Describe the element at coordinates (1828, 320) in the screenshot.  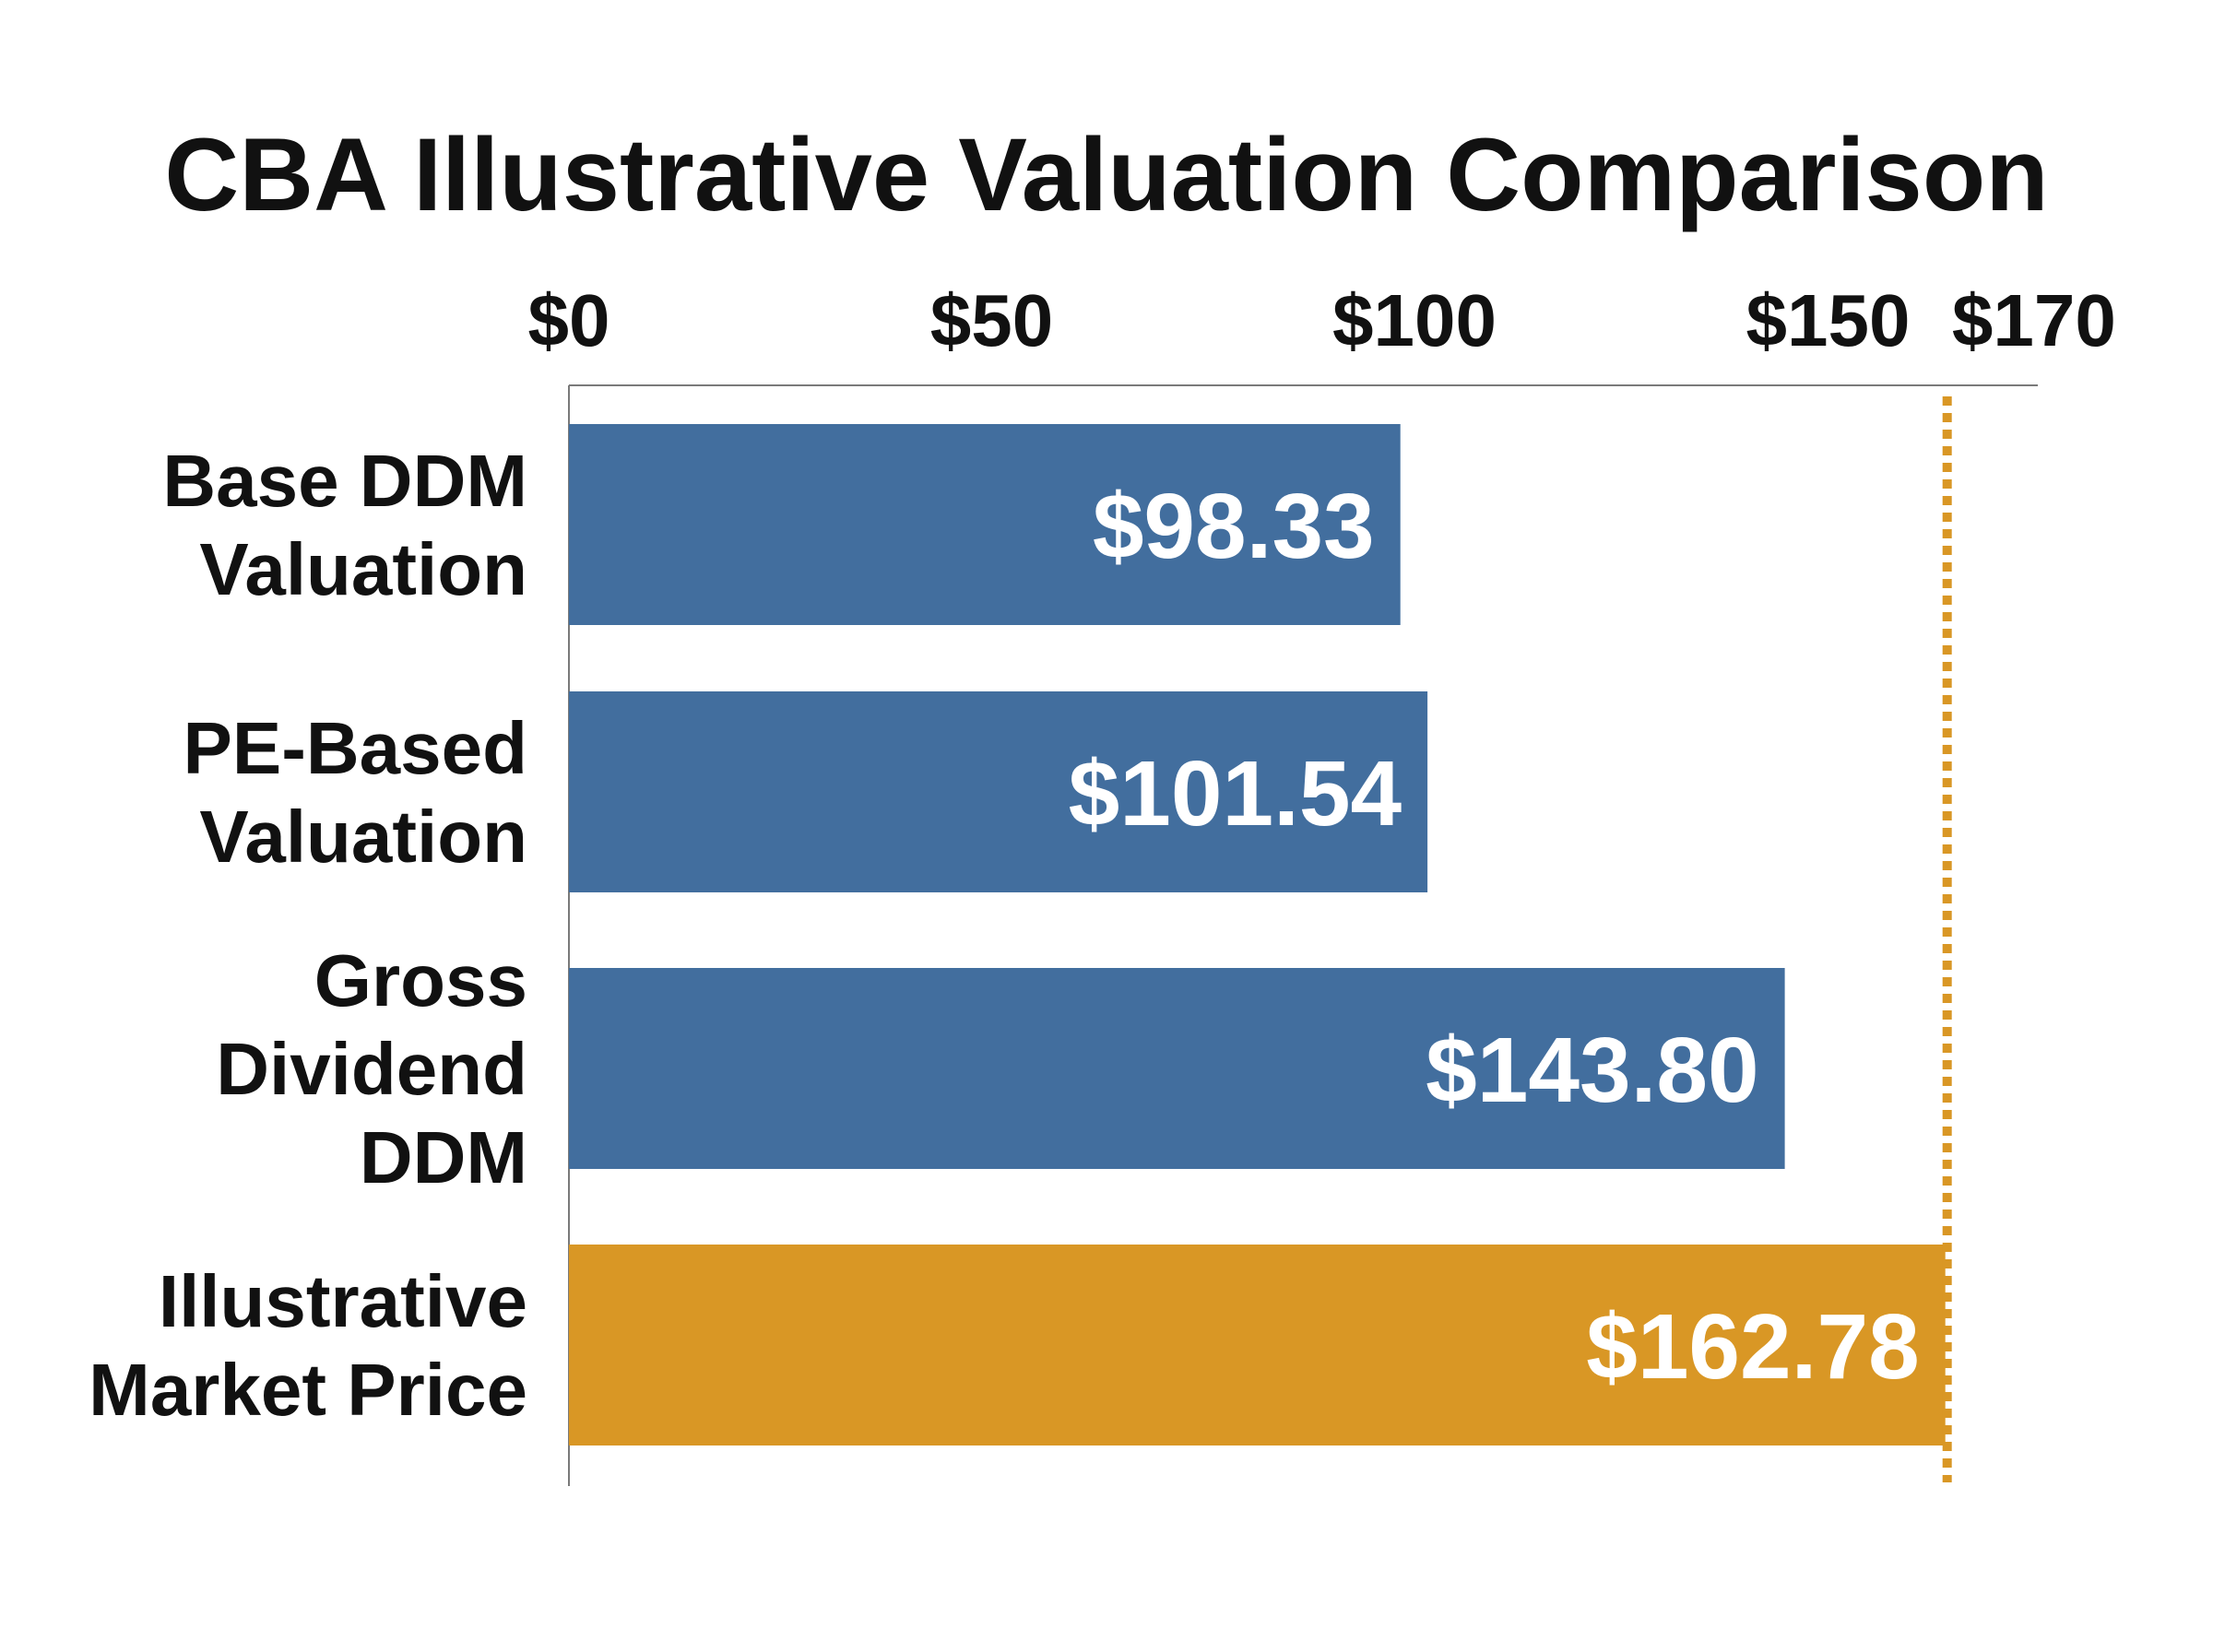
I see `x-tick-label: $150` at that location.